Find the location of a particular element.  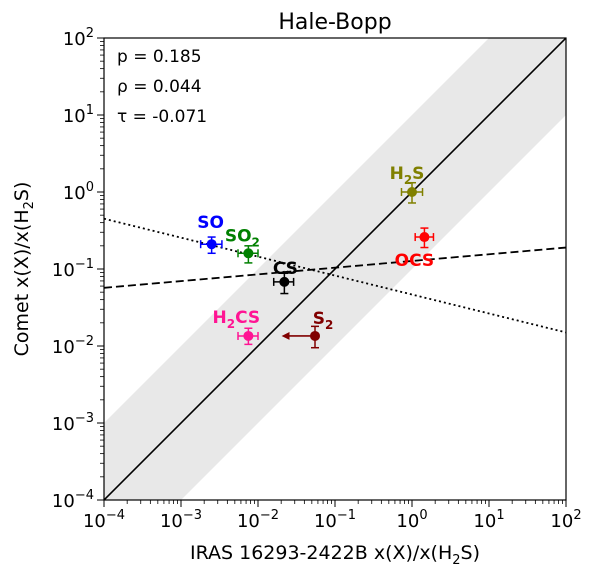

data-point-3: H2CS is located at coordinates (237, 327).